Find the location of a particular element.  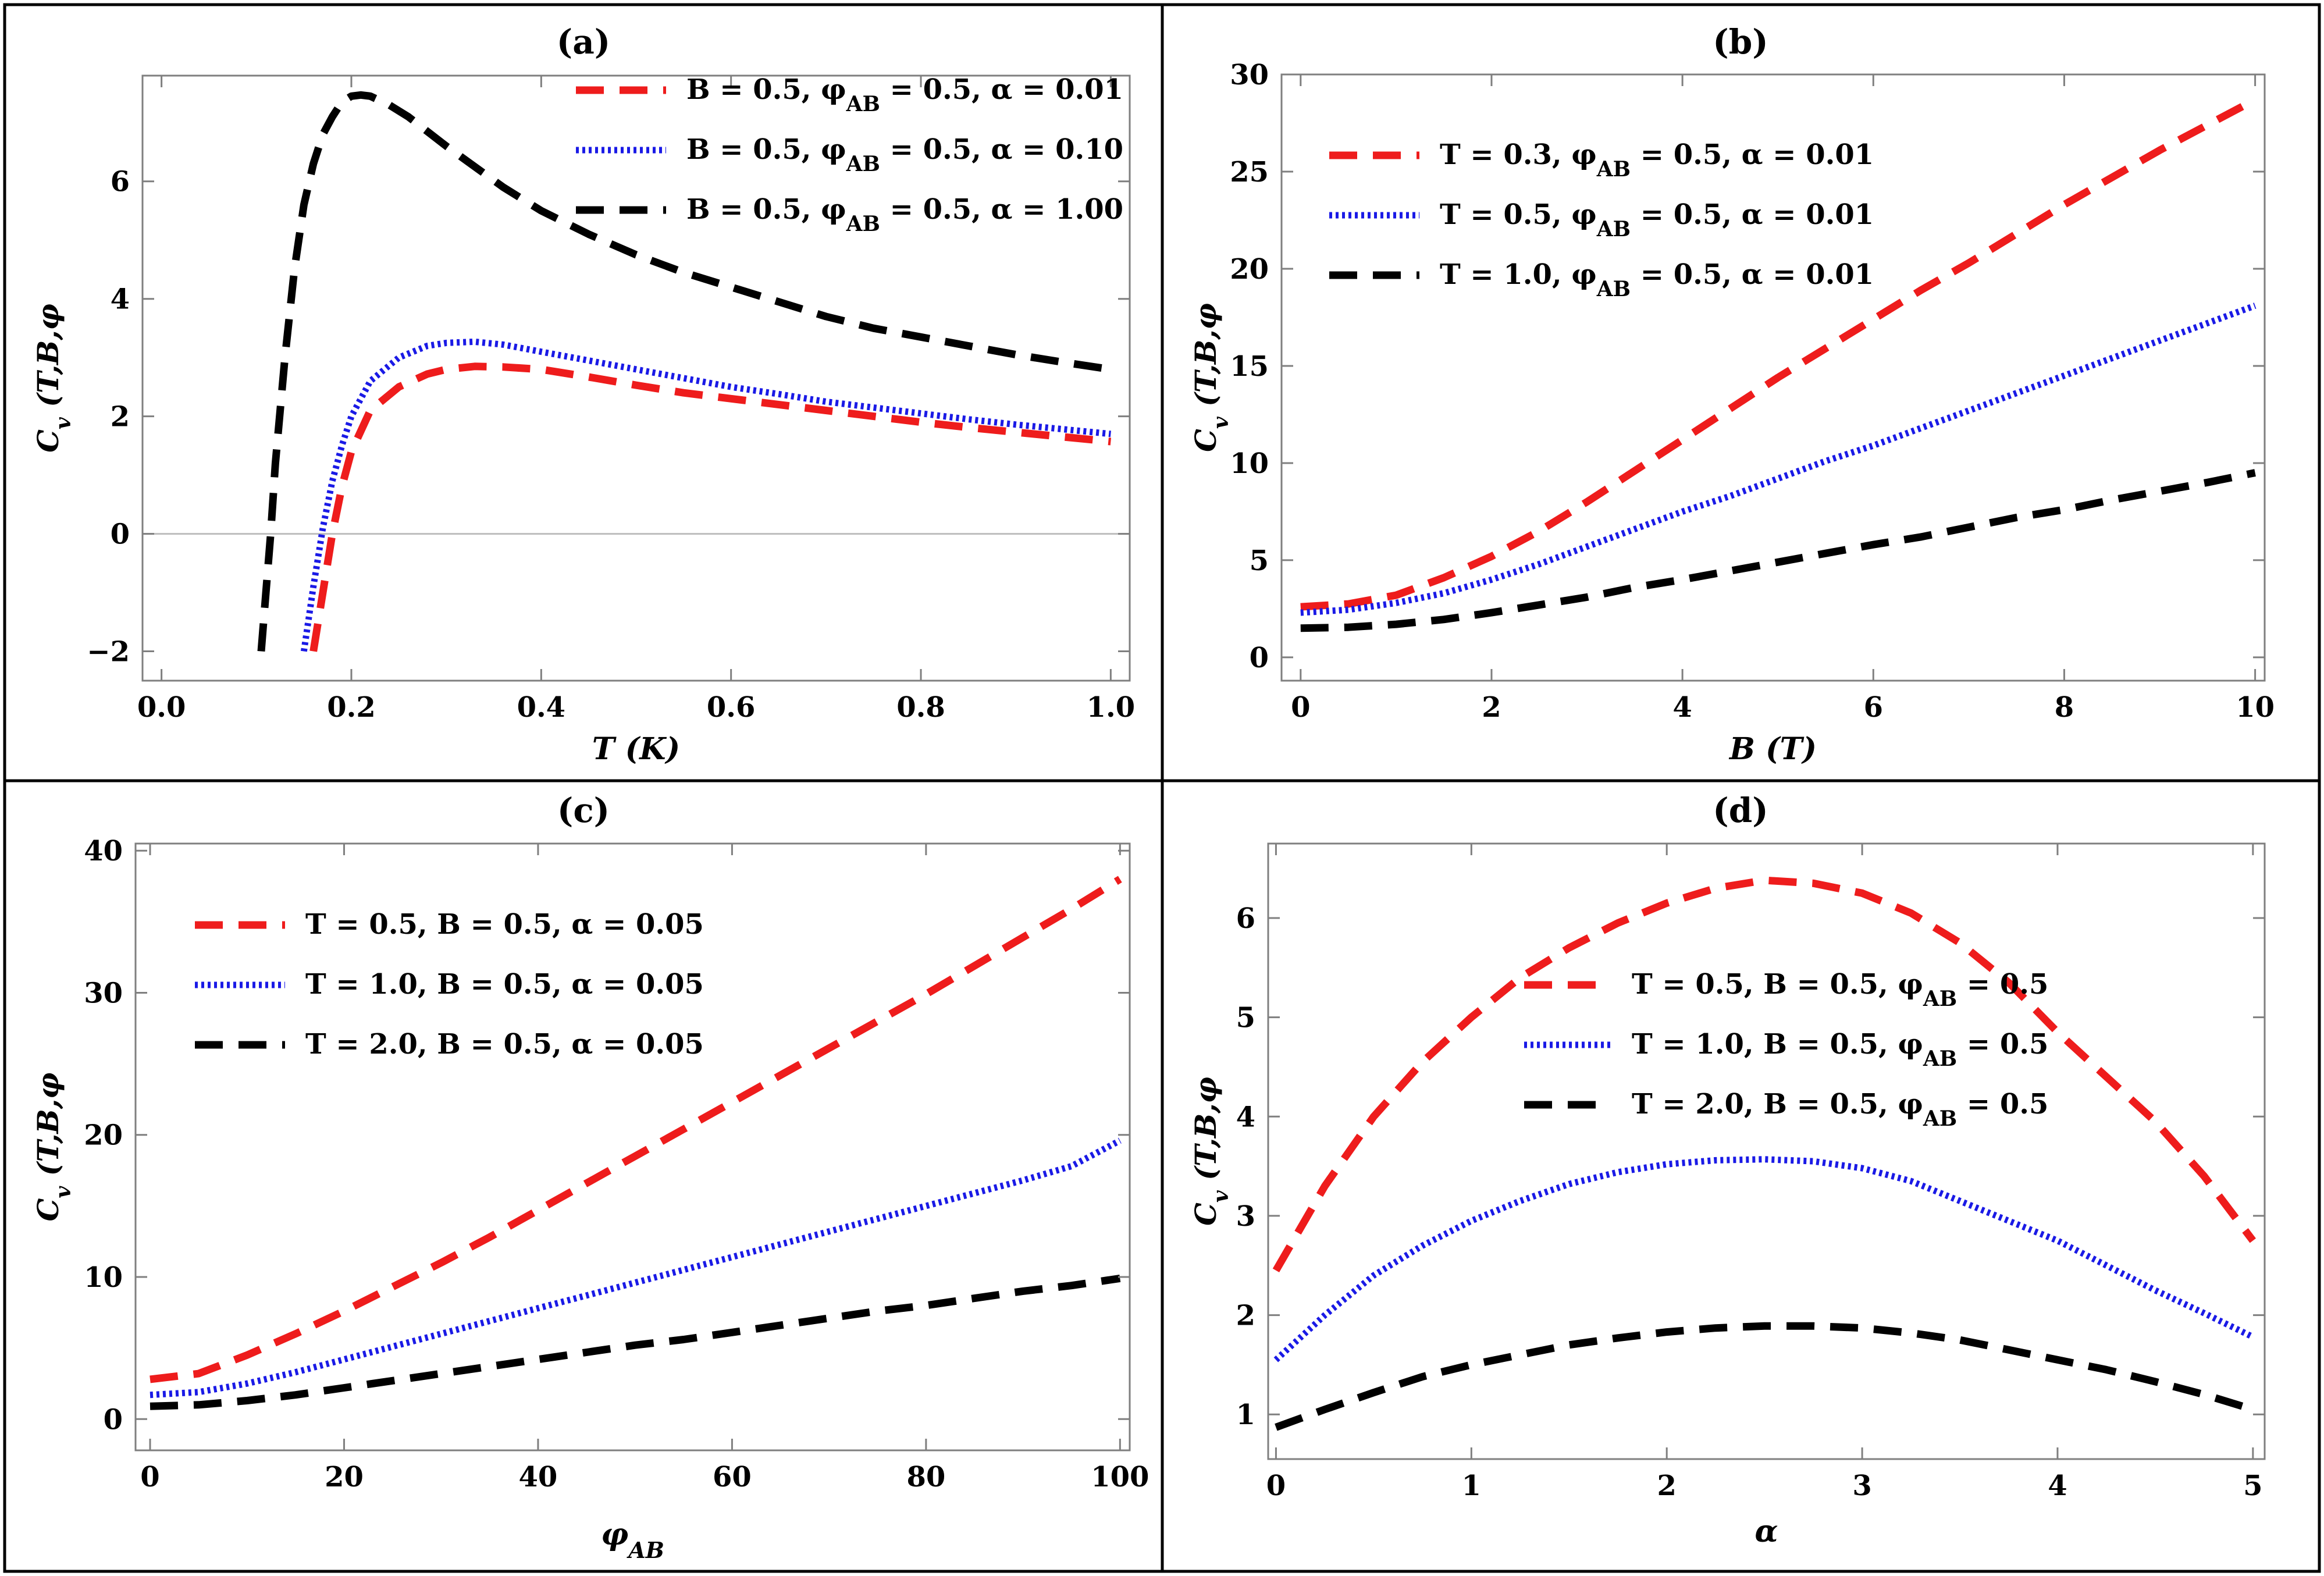

legend-label-2: T = 1.0, B = 0.5, φAB = 0.5 is located at coordinates (1840, 1049).